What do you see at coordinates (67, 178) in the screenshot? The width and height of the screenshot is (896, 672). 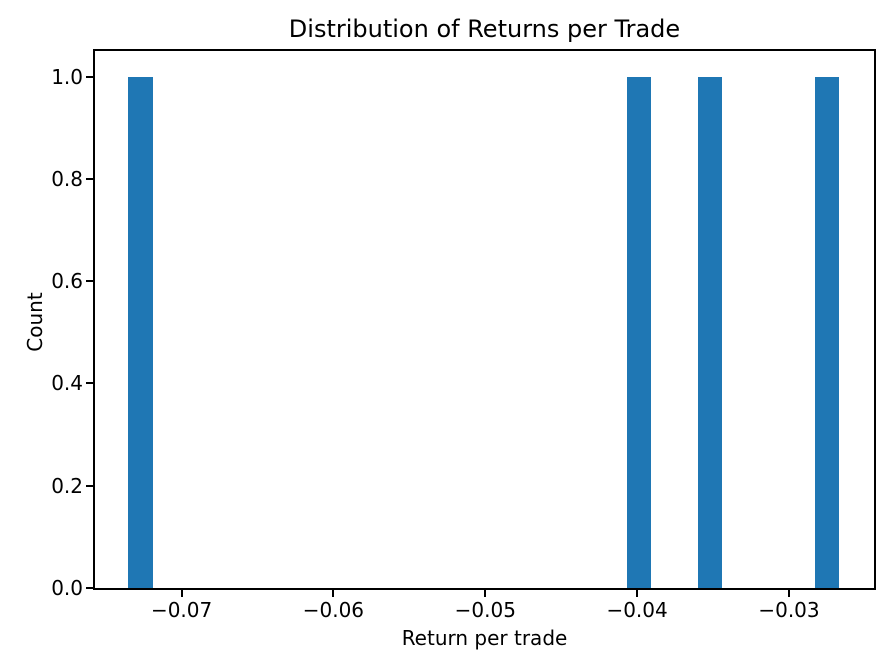 I see `y-tick-label: 0.8` at bounding box center [67, 178].